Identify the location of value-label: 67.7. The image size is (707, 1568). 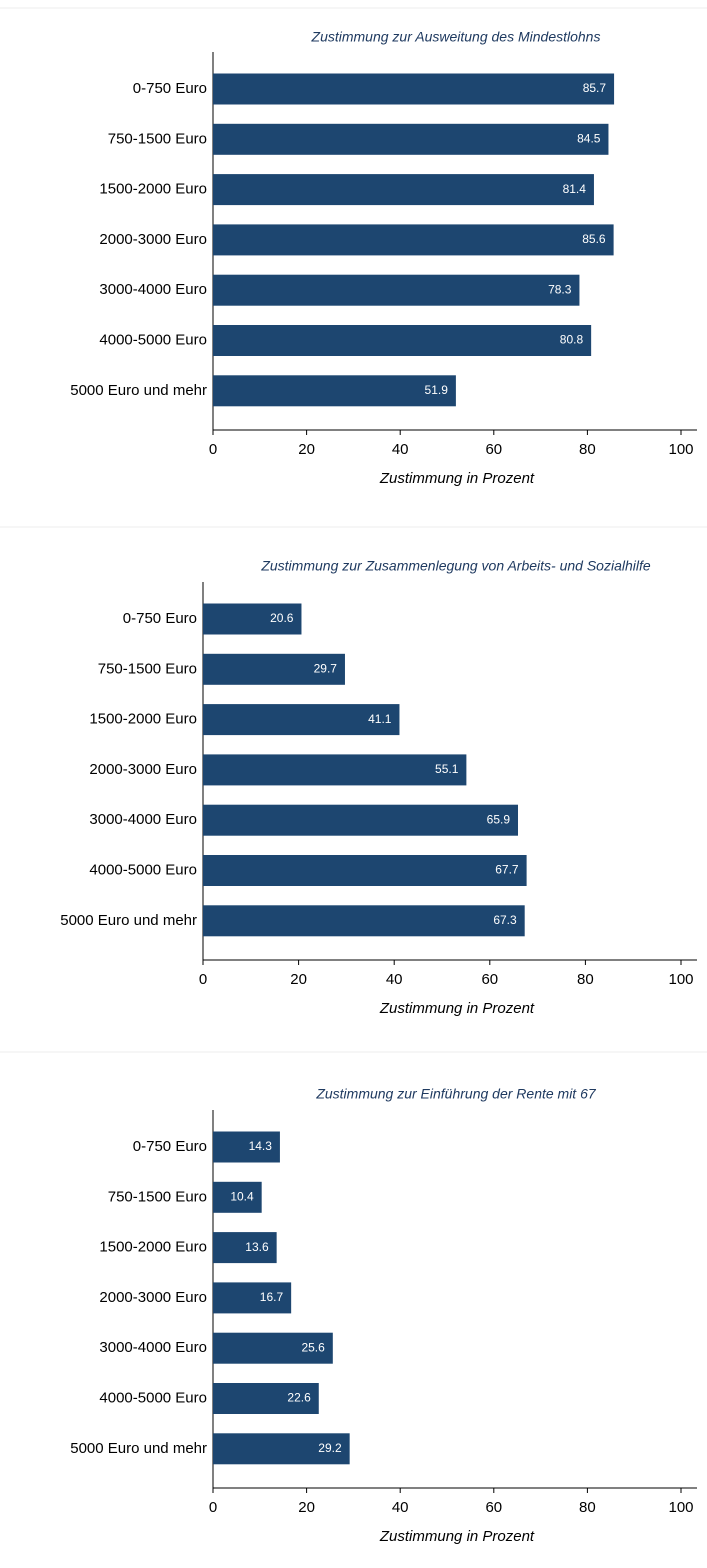
(507, 870).